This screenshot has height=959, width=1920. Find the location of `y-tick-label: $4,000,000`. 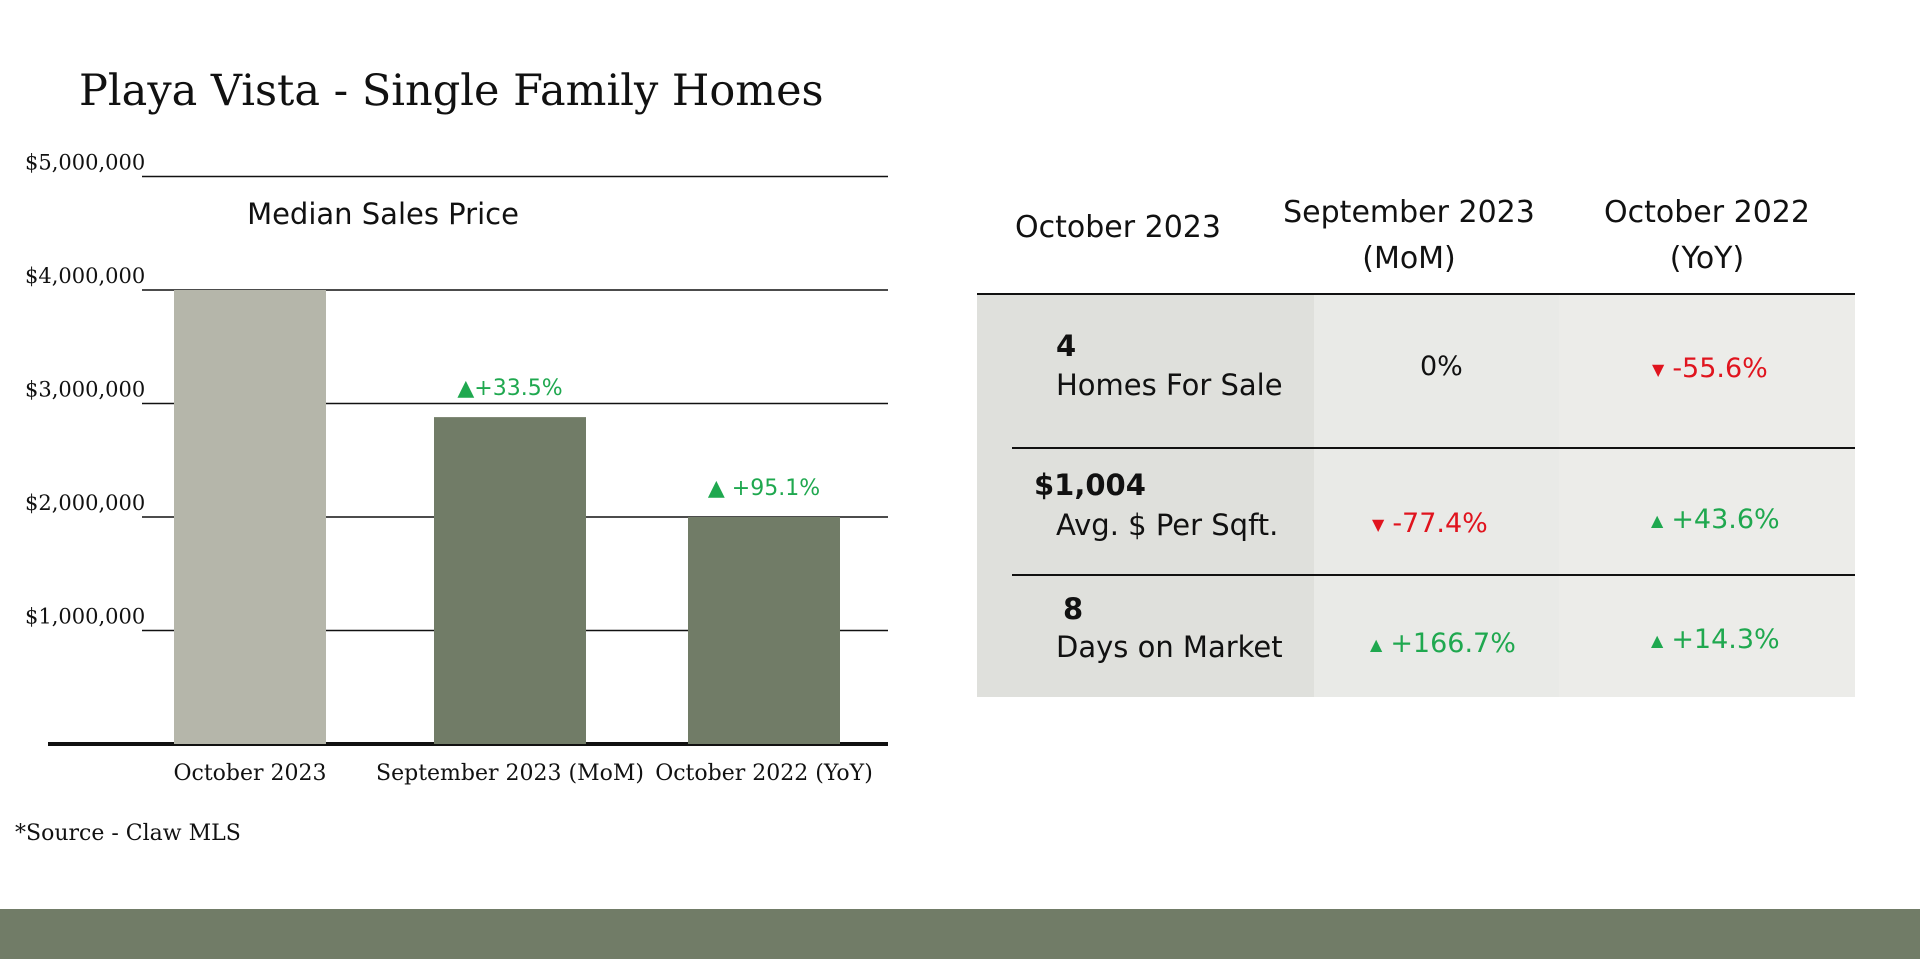

y-tick-label: $4,000,000 is located at coordinates (85, 276).